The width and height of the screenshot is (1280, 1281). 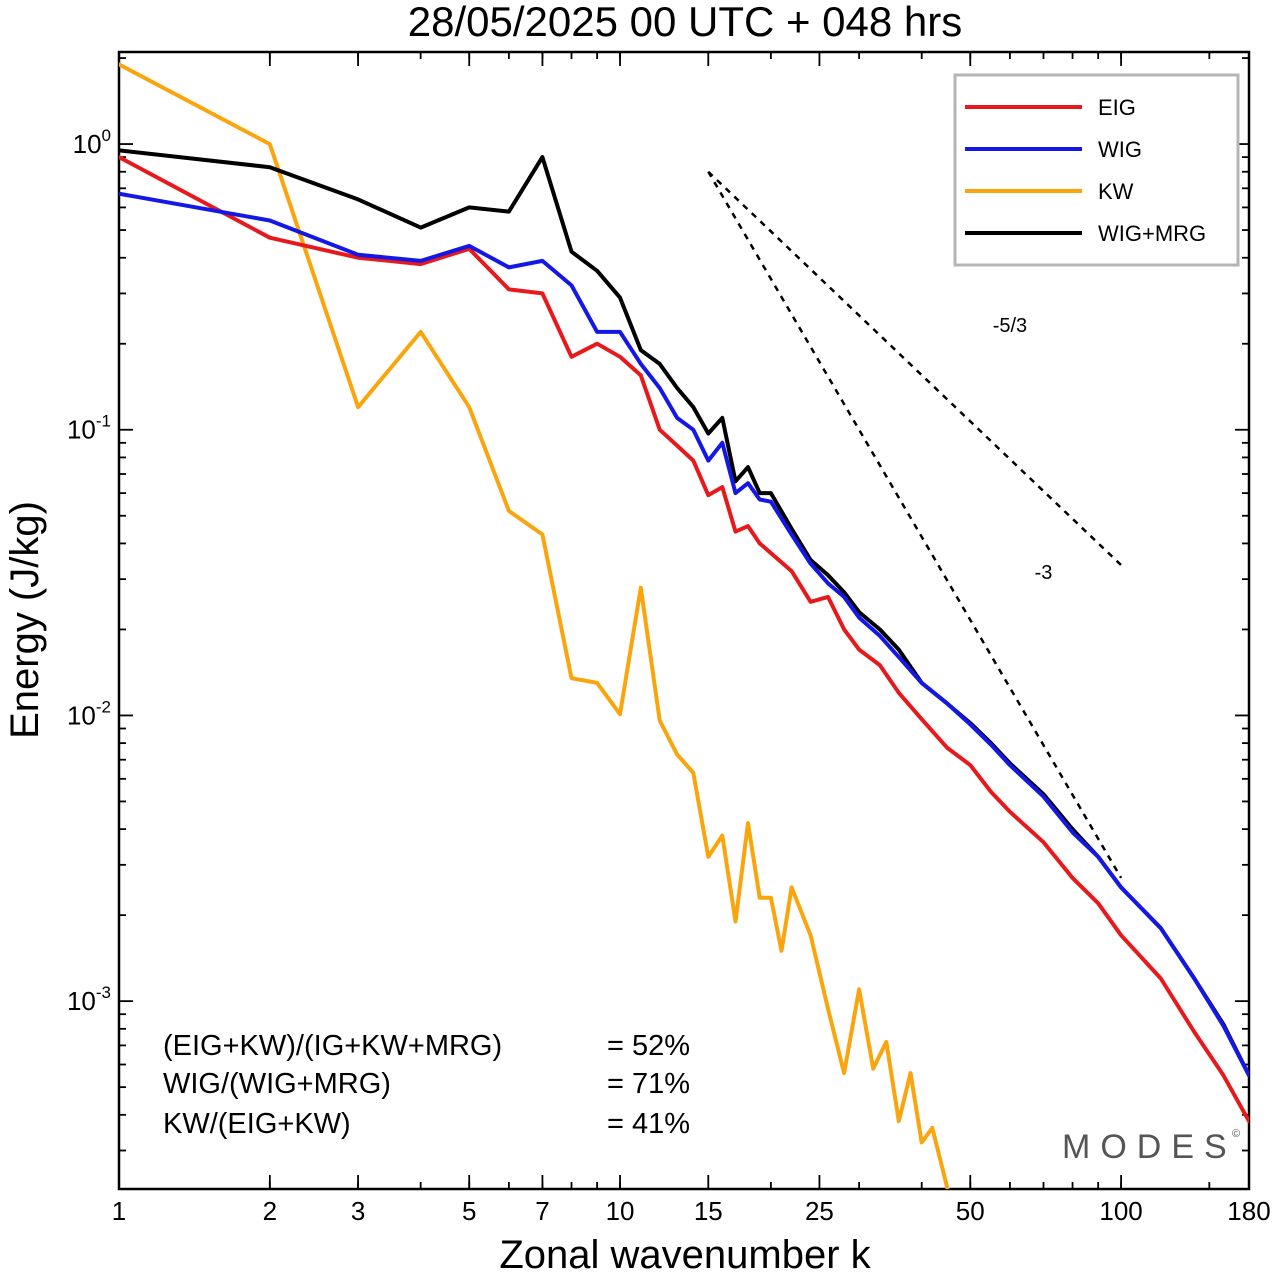 I want to click on legend-label: EIG, so click(x=1117, y=107).